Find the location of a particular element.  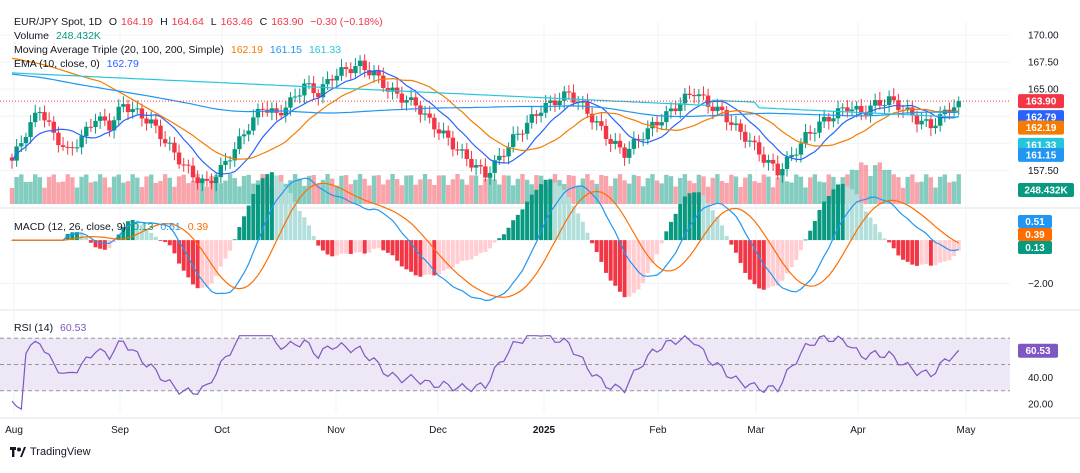

rsi-tick-label: 40.00 is located at coordinates (1040, 378).